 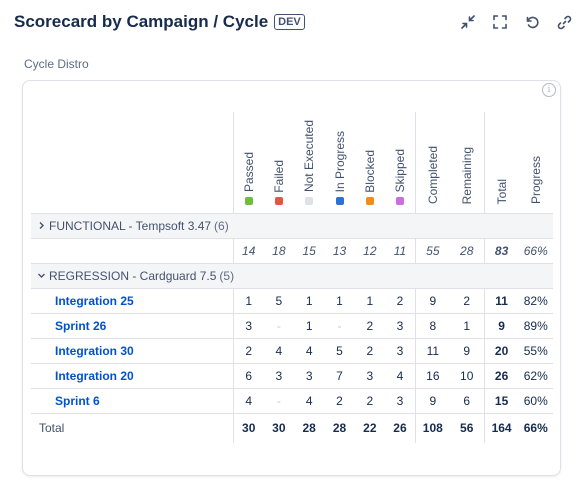 What do you see at coordinates (339, 350) in the screenshot?
I see `value-cell: 5` at bounding box center [339, 350].